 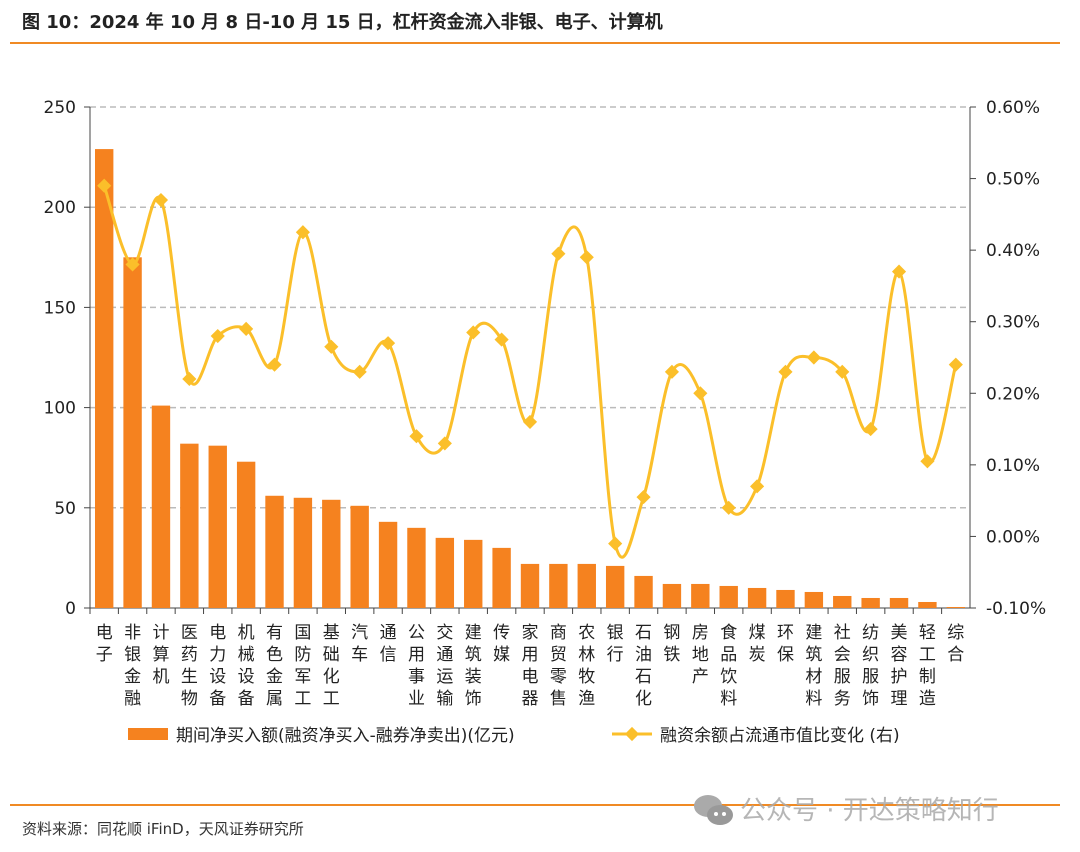 I want to click on category-label: 非银金融, so click(x=132, y=666).